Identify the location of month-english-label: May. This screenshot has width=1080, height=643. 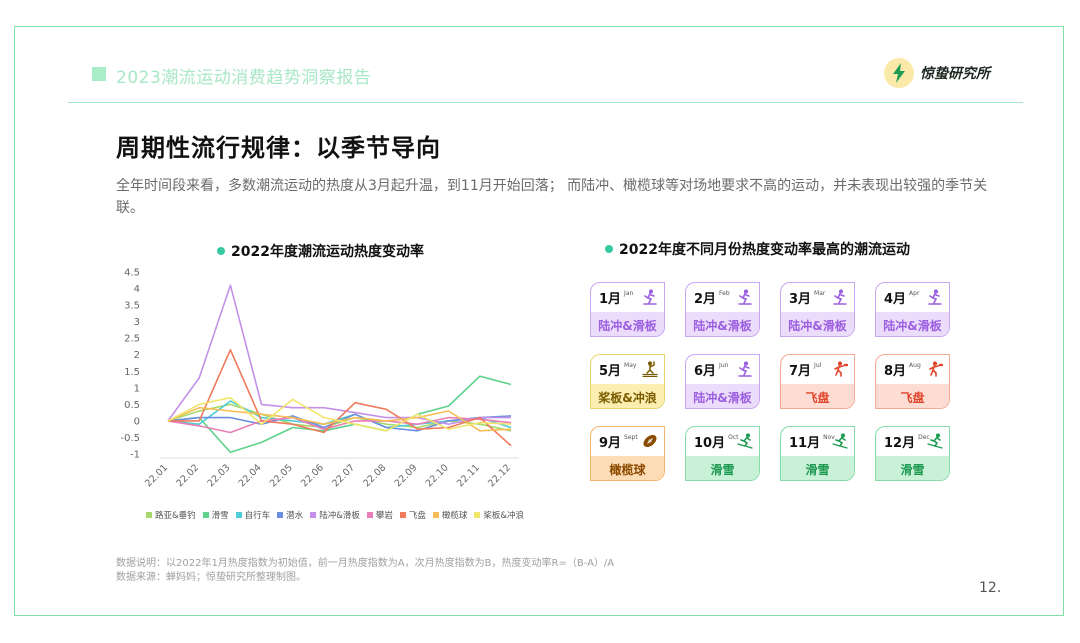
(630, 365).